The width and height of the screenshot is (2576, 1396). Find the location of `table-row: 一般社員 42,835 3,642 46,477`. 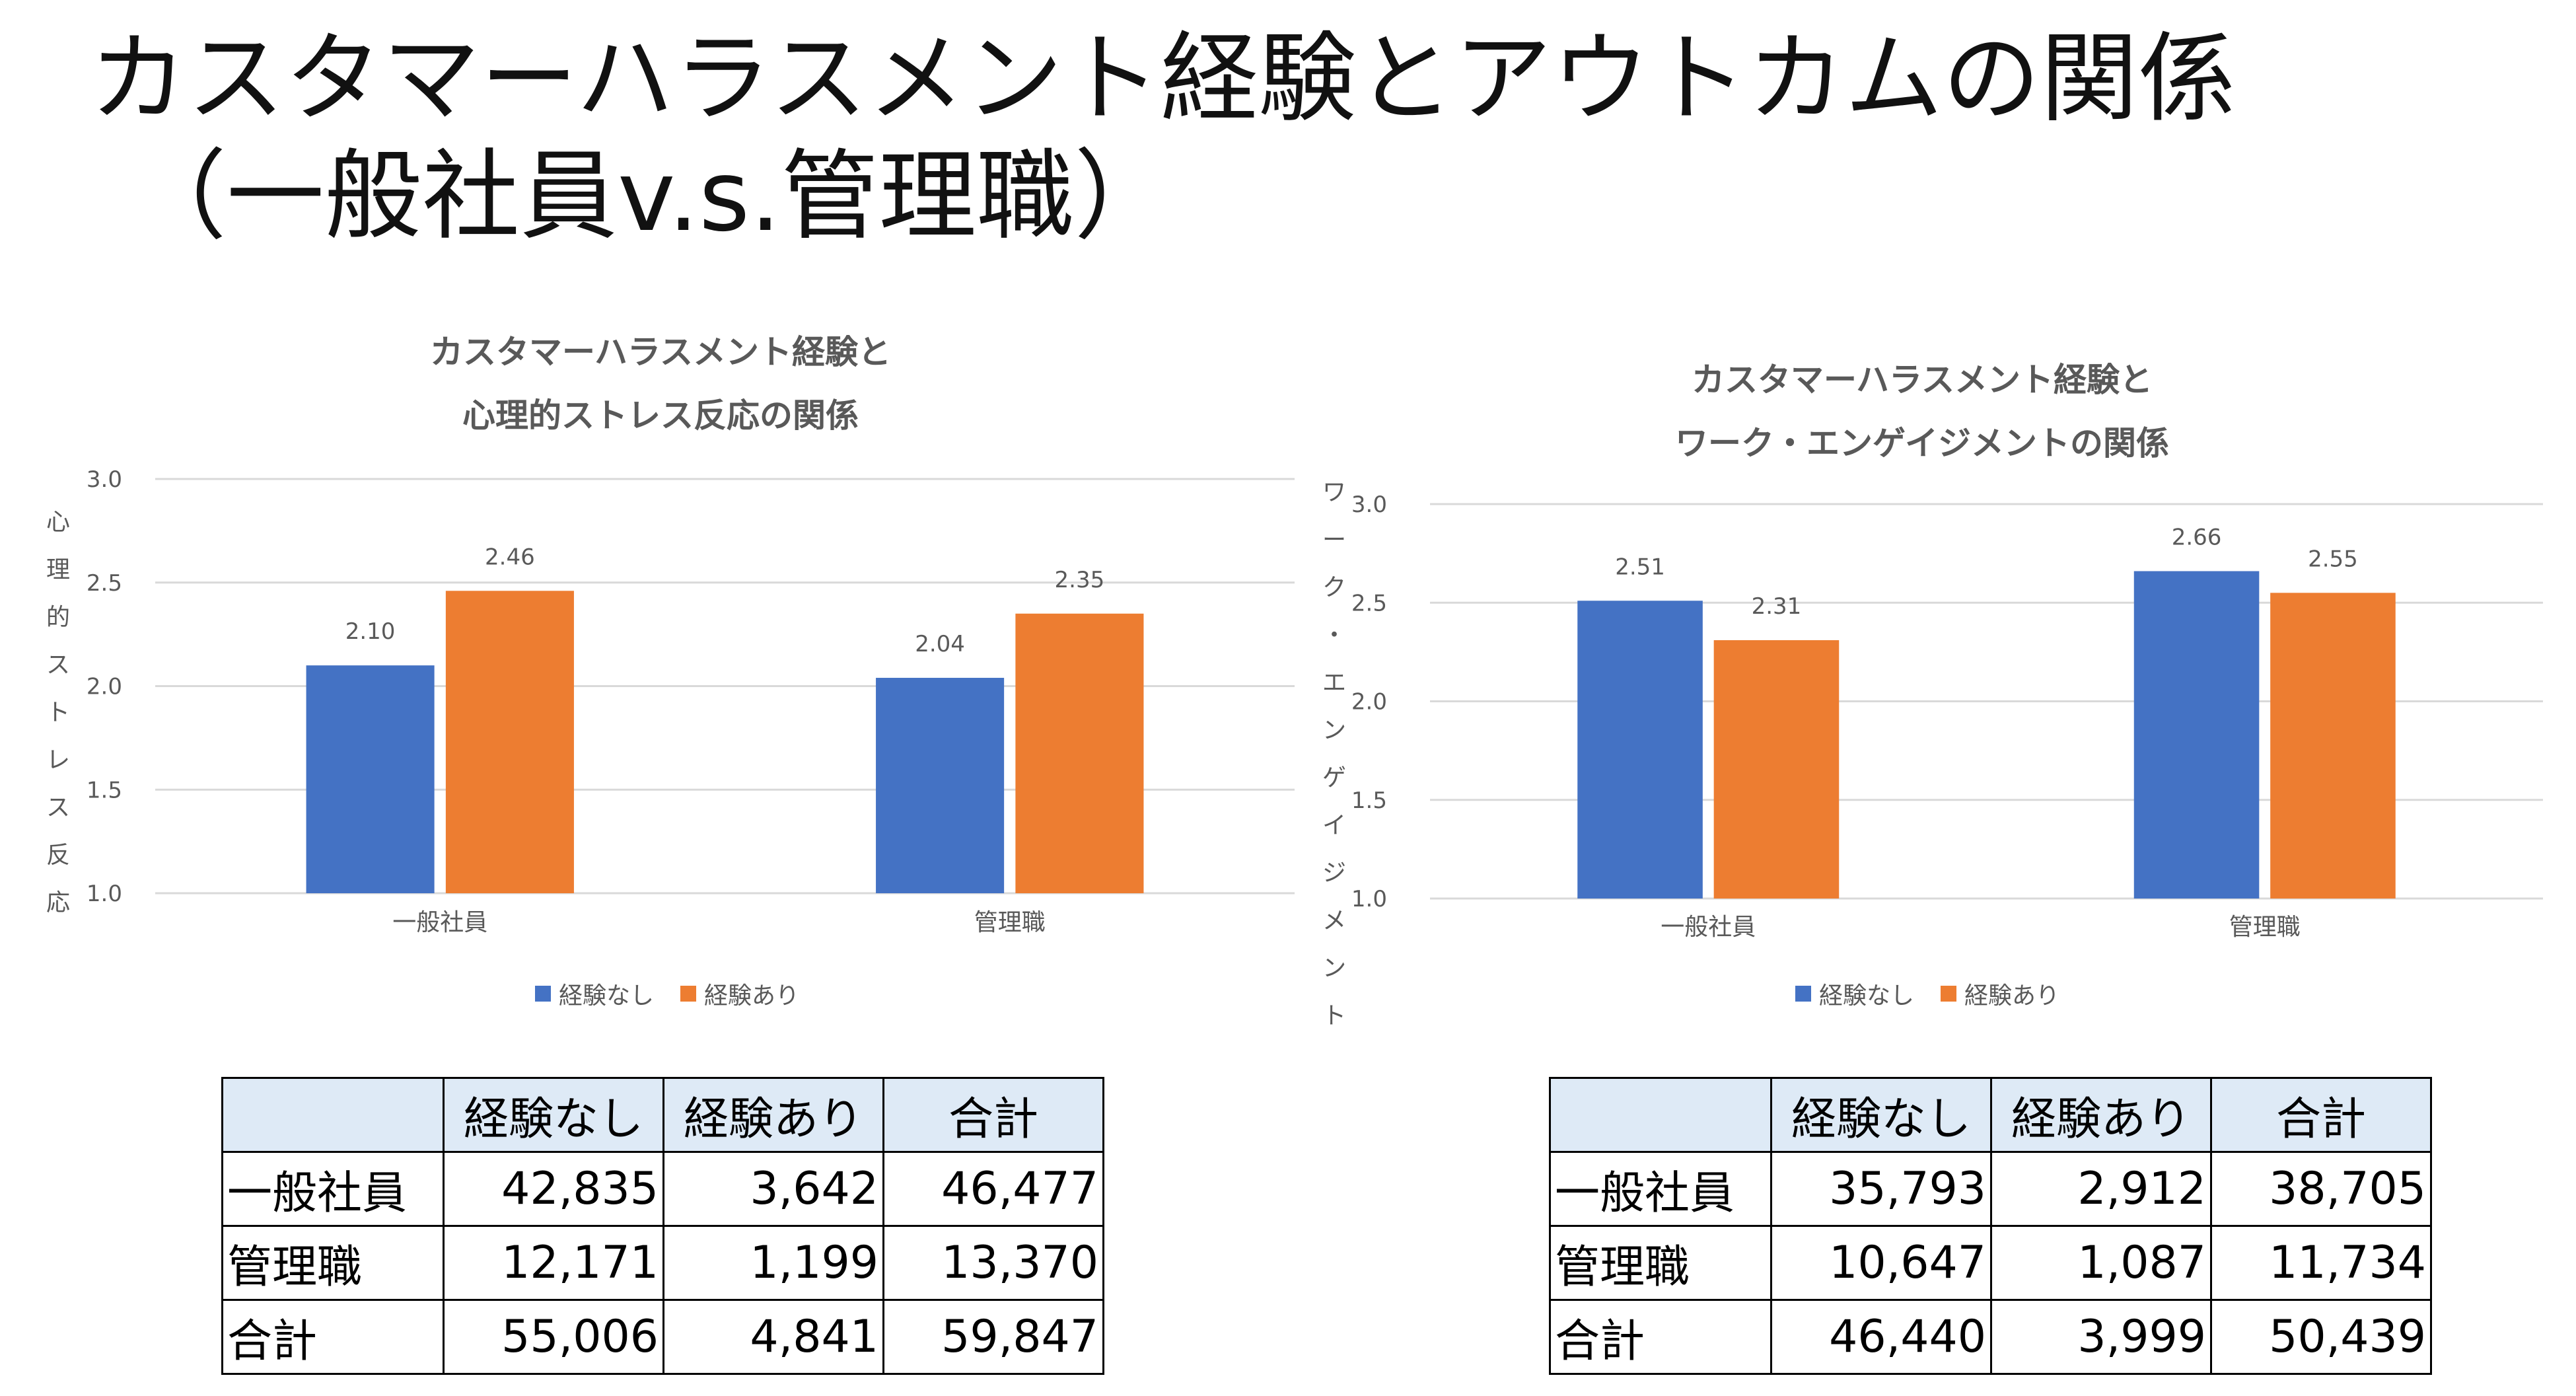

table-row: 一般社員 42,835 3,642 46,477 is located at coordinates (663, 1189).